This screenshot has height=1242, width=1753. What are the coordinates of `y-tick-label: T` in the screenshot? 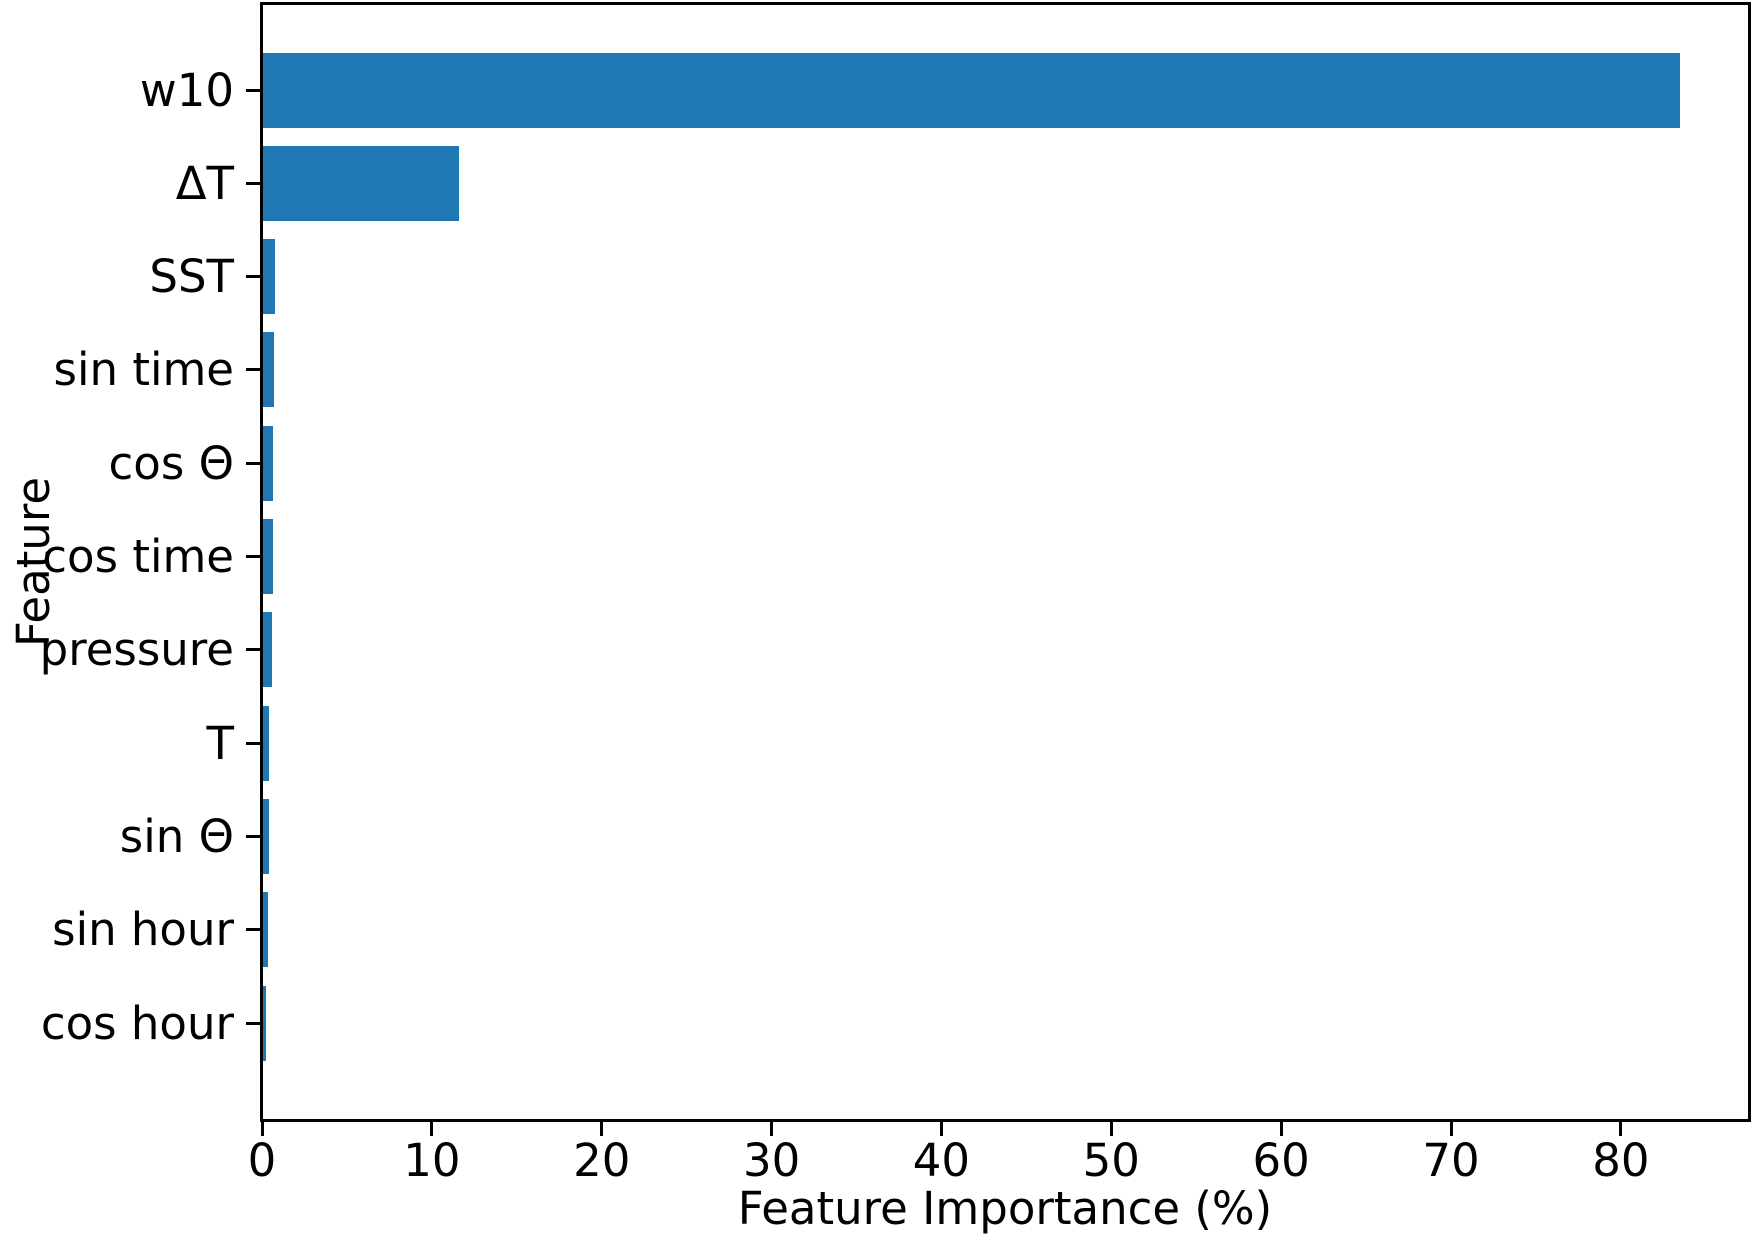 It's located at (220, 743).